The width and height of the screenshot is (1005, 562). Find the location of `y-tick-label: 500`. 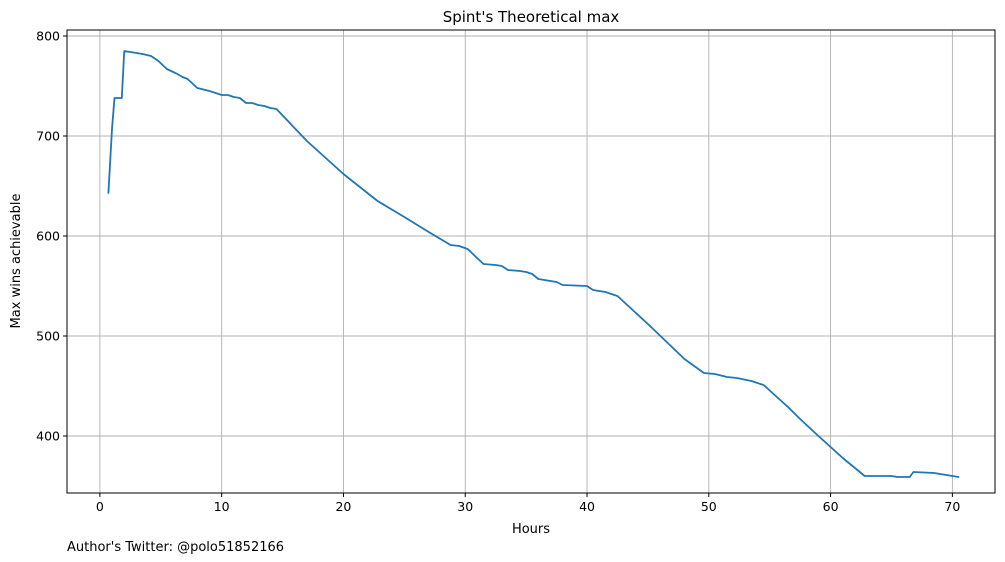

y-tick-label: 500 is located at coordinates (48, 336).